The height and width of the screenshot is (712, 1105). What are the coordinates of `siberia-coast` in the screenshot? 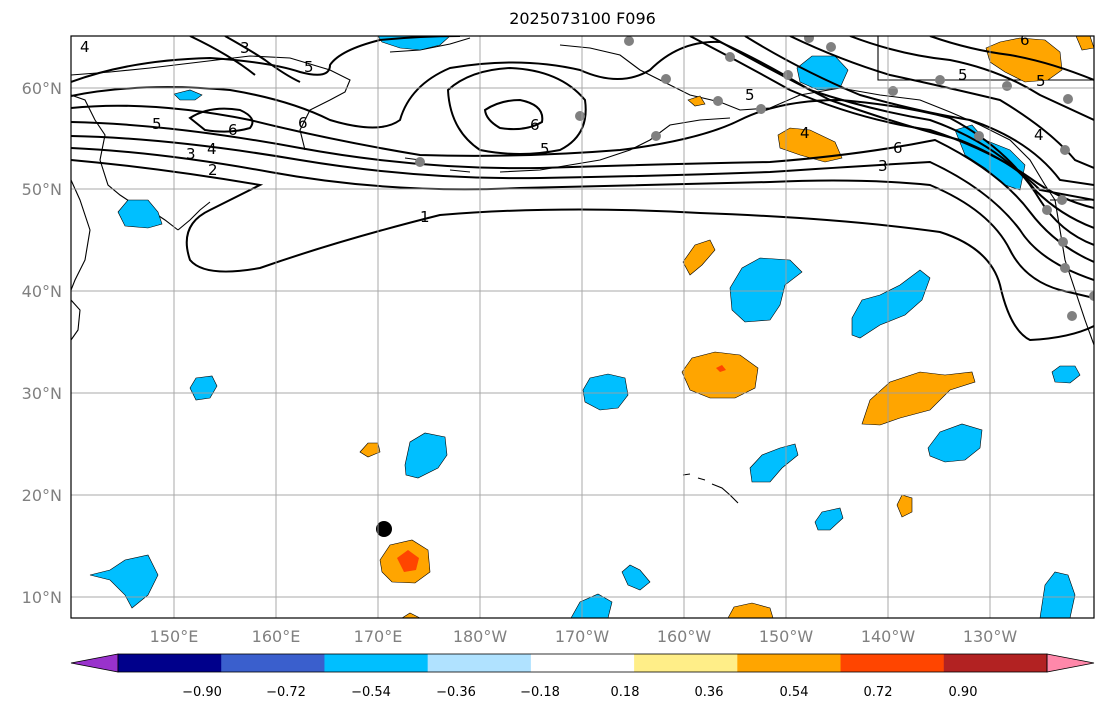 It's located at (211, 103).